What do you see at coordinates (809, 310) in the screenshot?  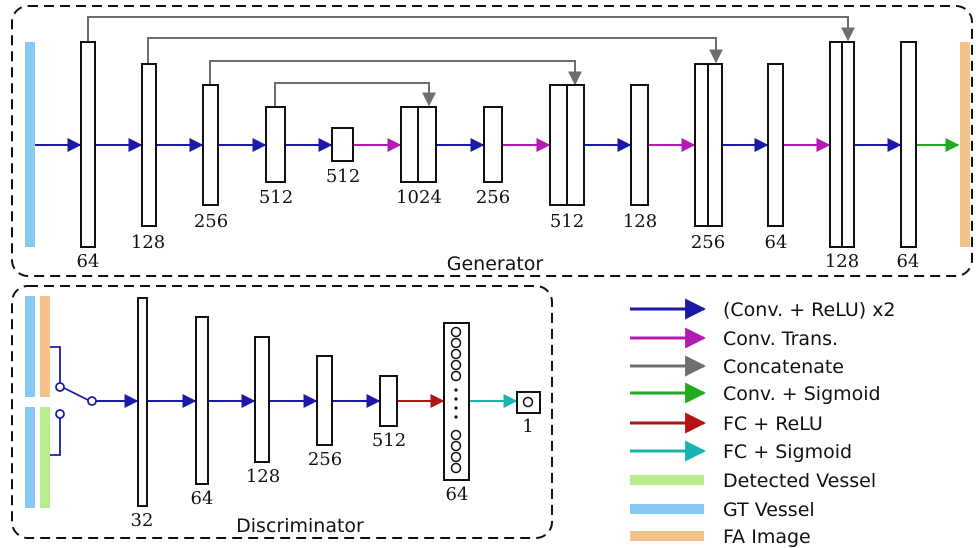 I see `legend-label: (Conv. + ReLU) x2` at bounding box center [809, 310].